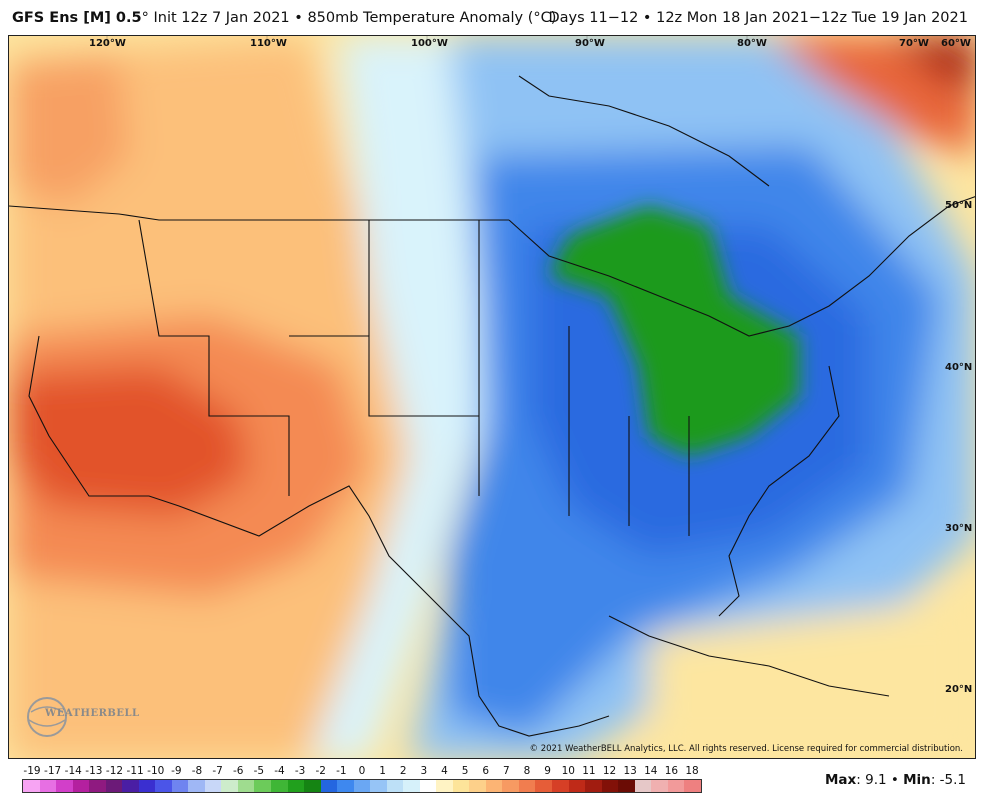 The image size is (984, 808). Describe the element at coordinates (444, 771) in the screenshot. I see `colorbar-tick-label: 4` at that location.